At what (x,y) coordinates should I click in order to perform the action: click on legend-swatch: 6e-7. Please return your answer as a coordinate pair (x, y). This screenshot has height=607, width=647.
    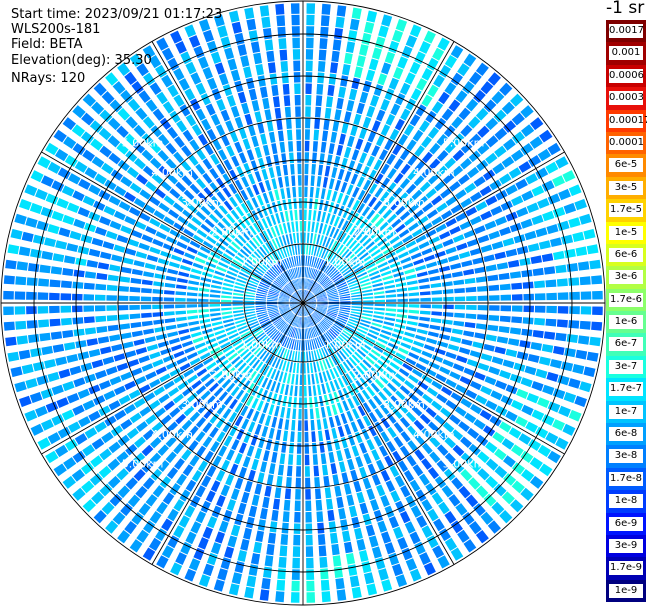
    Looking at the image, I should click on (626, 344).